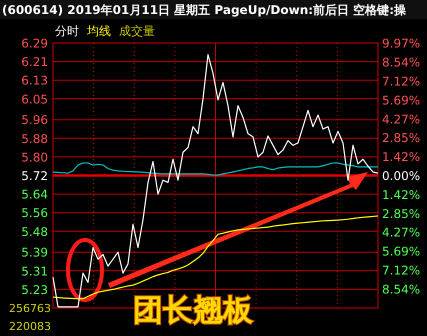 The width and height of the screenshot is (427, 336). What do you see at coordinates (34, 213) in the screenshot?
I see `y-tick-label: 5.56` at bounding box center [34, 213].